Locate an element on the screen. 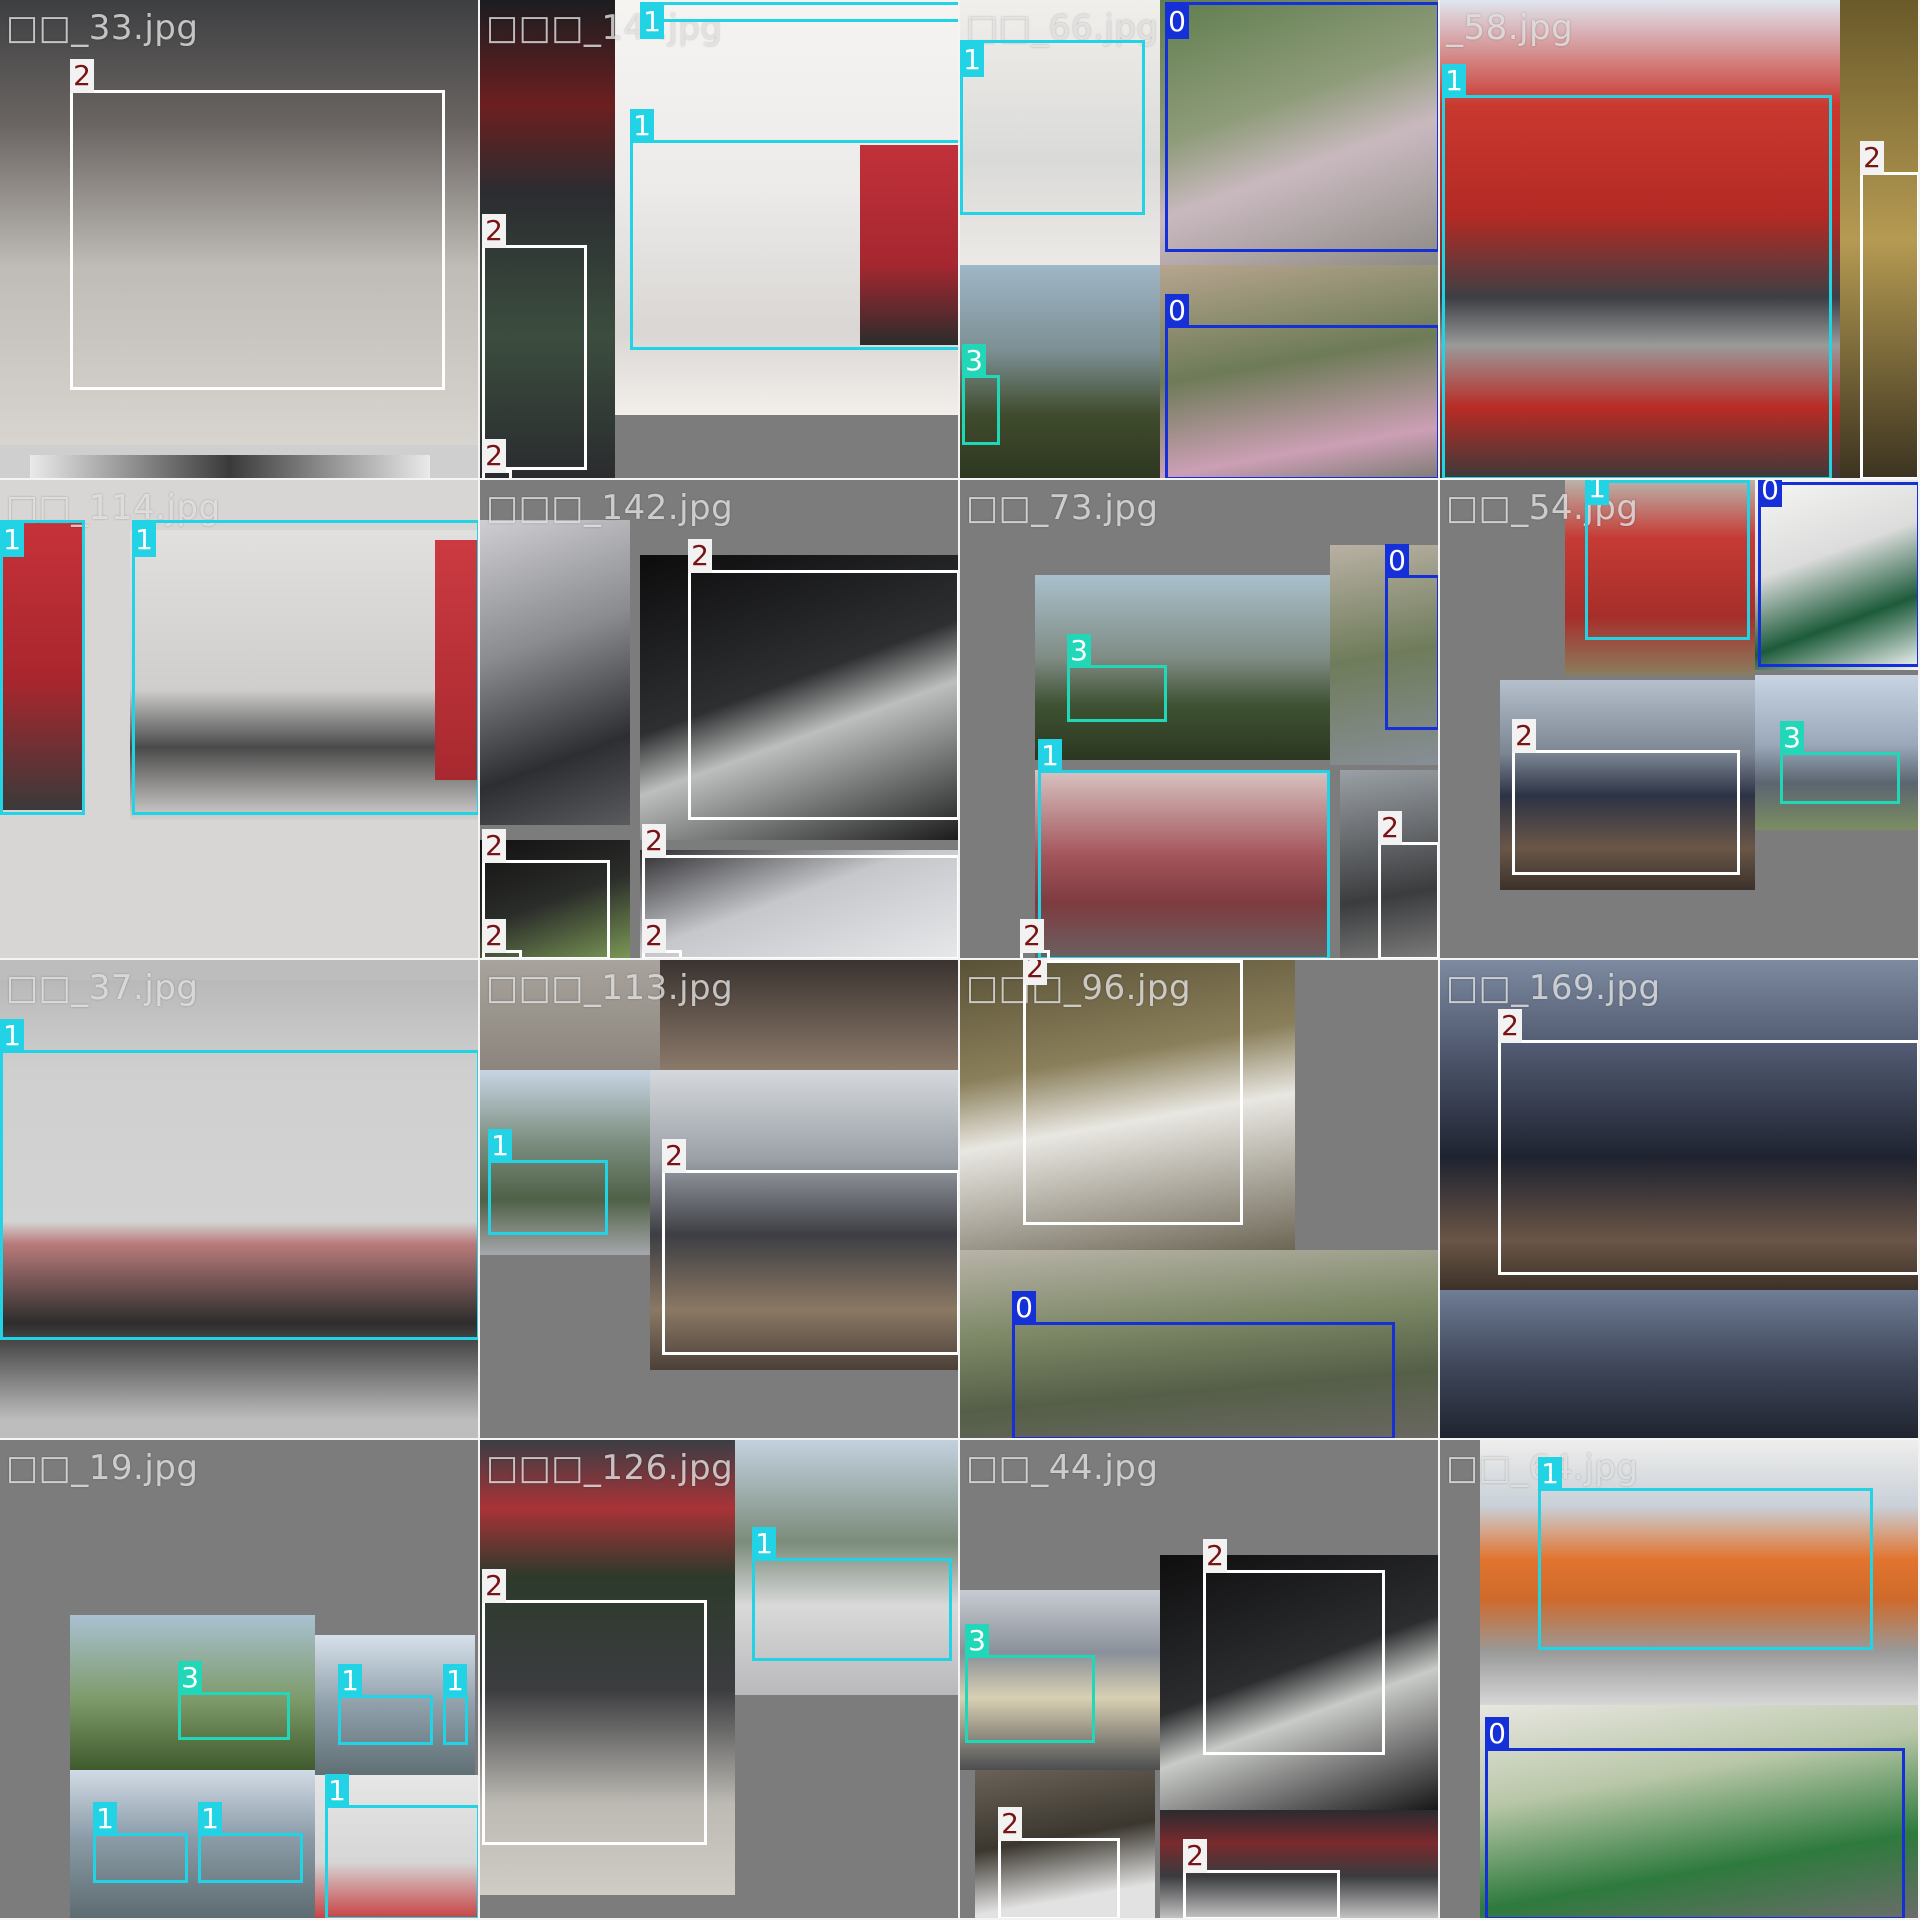 Image resolution: width=1920 pixels, height=1920 pixels. mosaic-tile: □□□_113.jpg 1 2 is located at coordinates (720, 1200).